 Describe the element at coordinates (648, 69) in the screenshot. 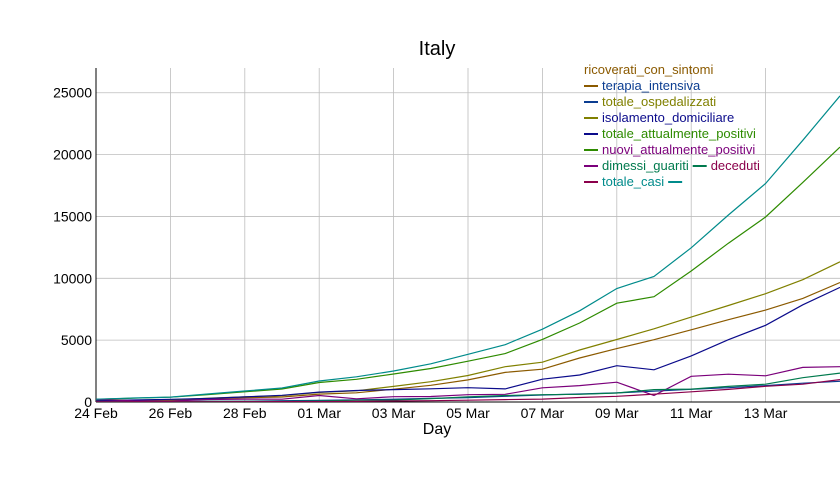

I see `legend-entry: ricoverati_con_sintomi` at that location.